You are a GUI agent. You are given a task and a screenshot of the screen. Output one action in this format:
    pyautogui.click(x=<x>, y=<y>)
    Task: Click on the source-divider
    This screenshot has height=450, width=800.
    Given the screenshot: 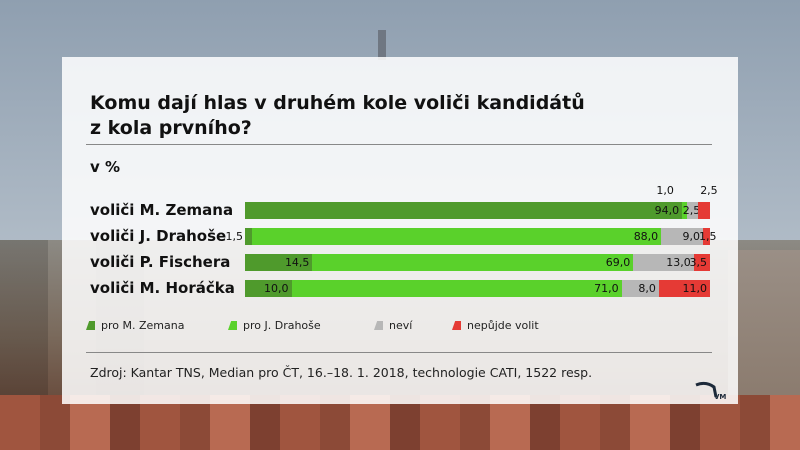 What is the action you would take?
    pyautogui.click(x=399, y=352)
    